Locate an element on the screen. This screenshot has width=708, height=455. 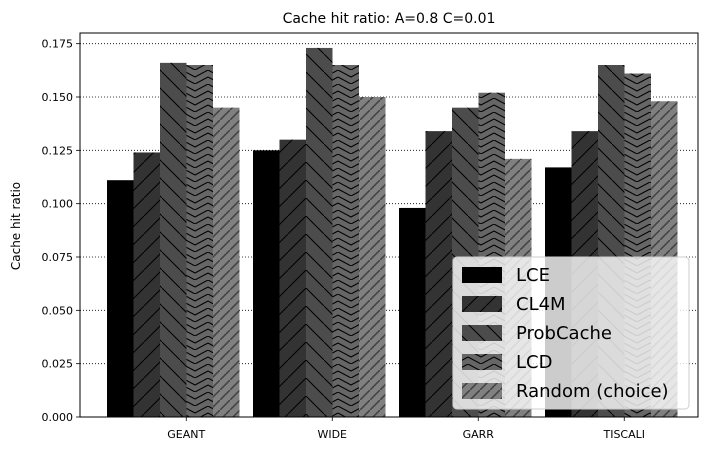
legend-label: LCE is located at coordinates (533, 275).